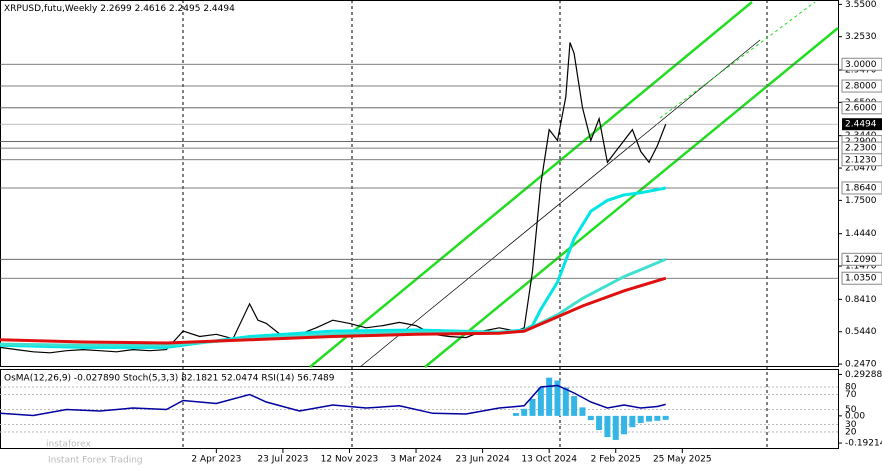  I want to click on level-label: 2.8000, so click(861, 87).